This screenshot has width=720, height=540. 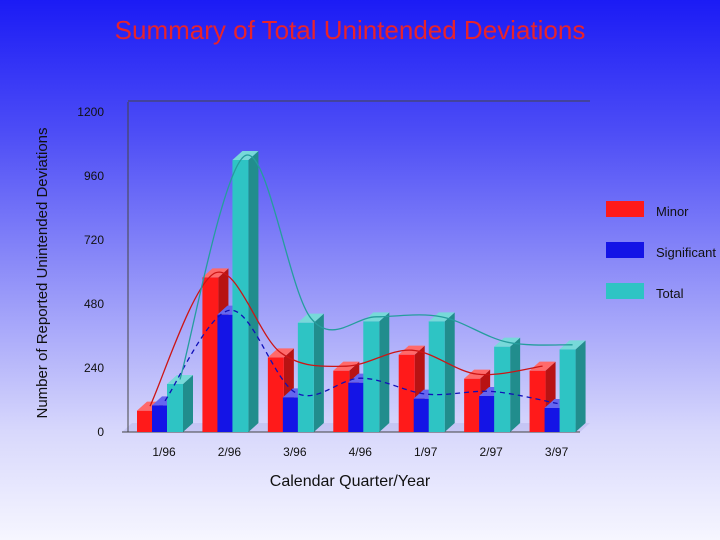 I want to click on x-tick-label: 1/96, so click(x=164, y=452).